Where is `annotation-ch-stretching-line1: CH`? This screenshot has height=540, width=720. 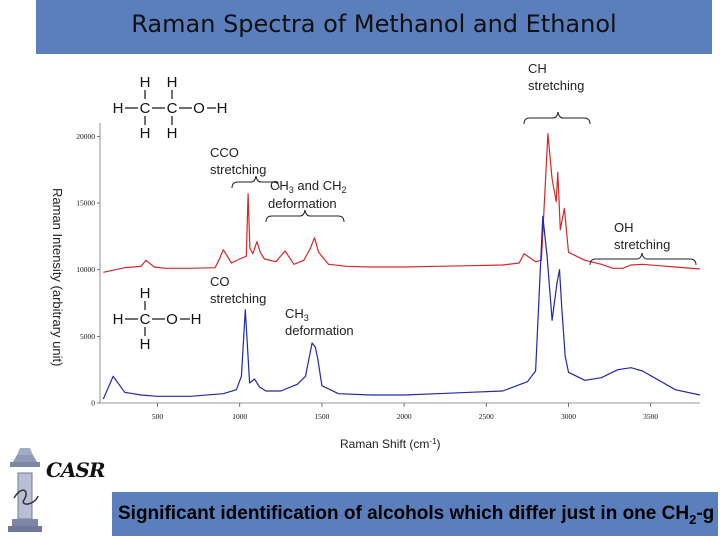 annotation-ch-stretching-line1: CH is located at coordinates (537, 68).